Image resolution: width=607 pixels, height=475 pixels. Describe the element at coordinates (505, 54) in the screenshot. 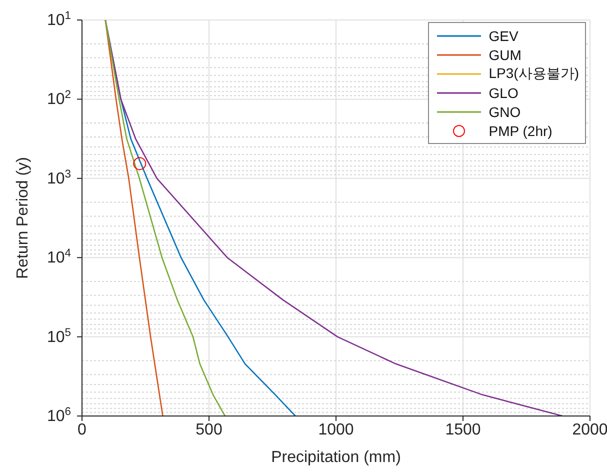

I see `legend-label: GUM` at that location.